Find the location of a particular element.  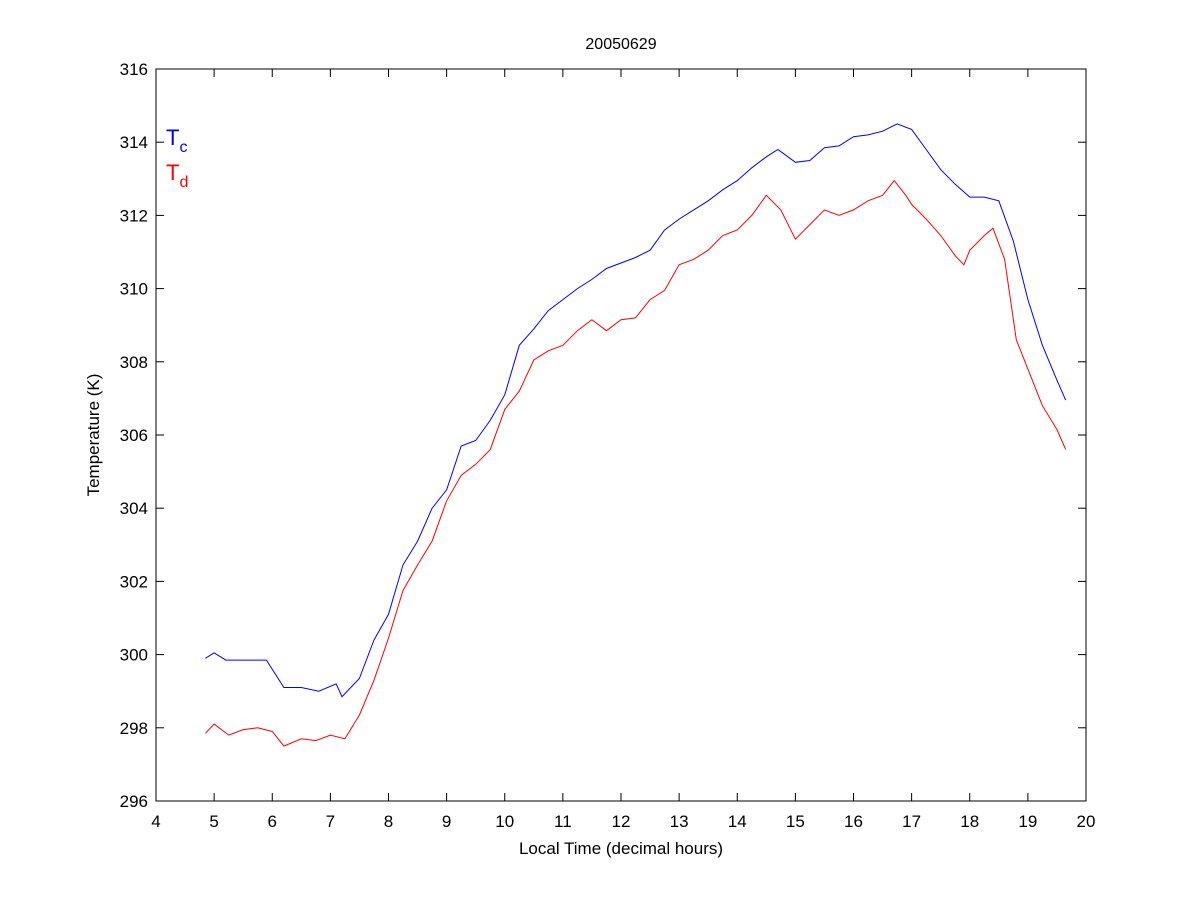

y-tick-label: 304 is located at coordinates (134, 508).